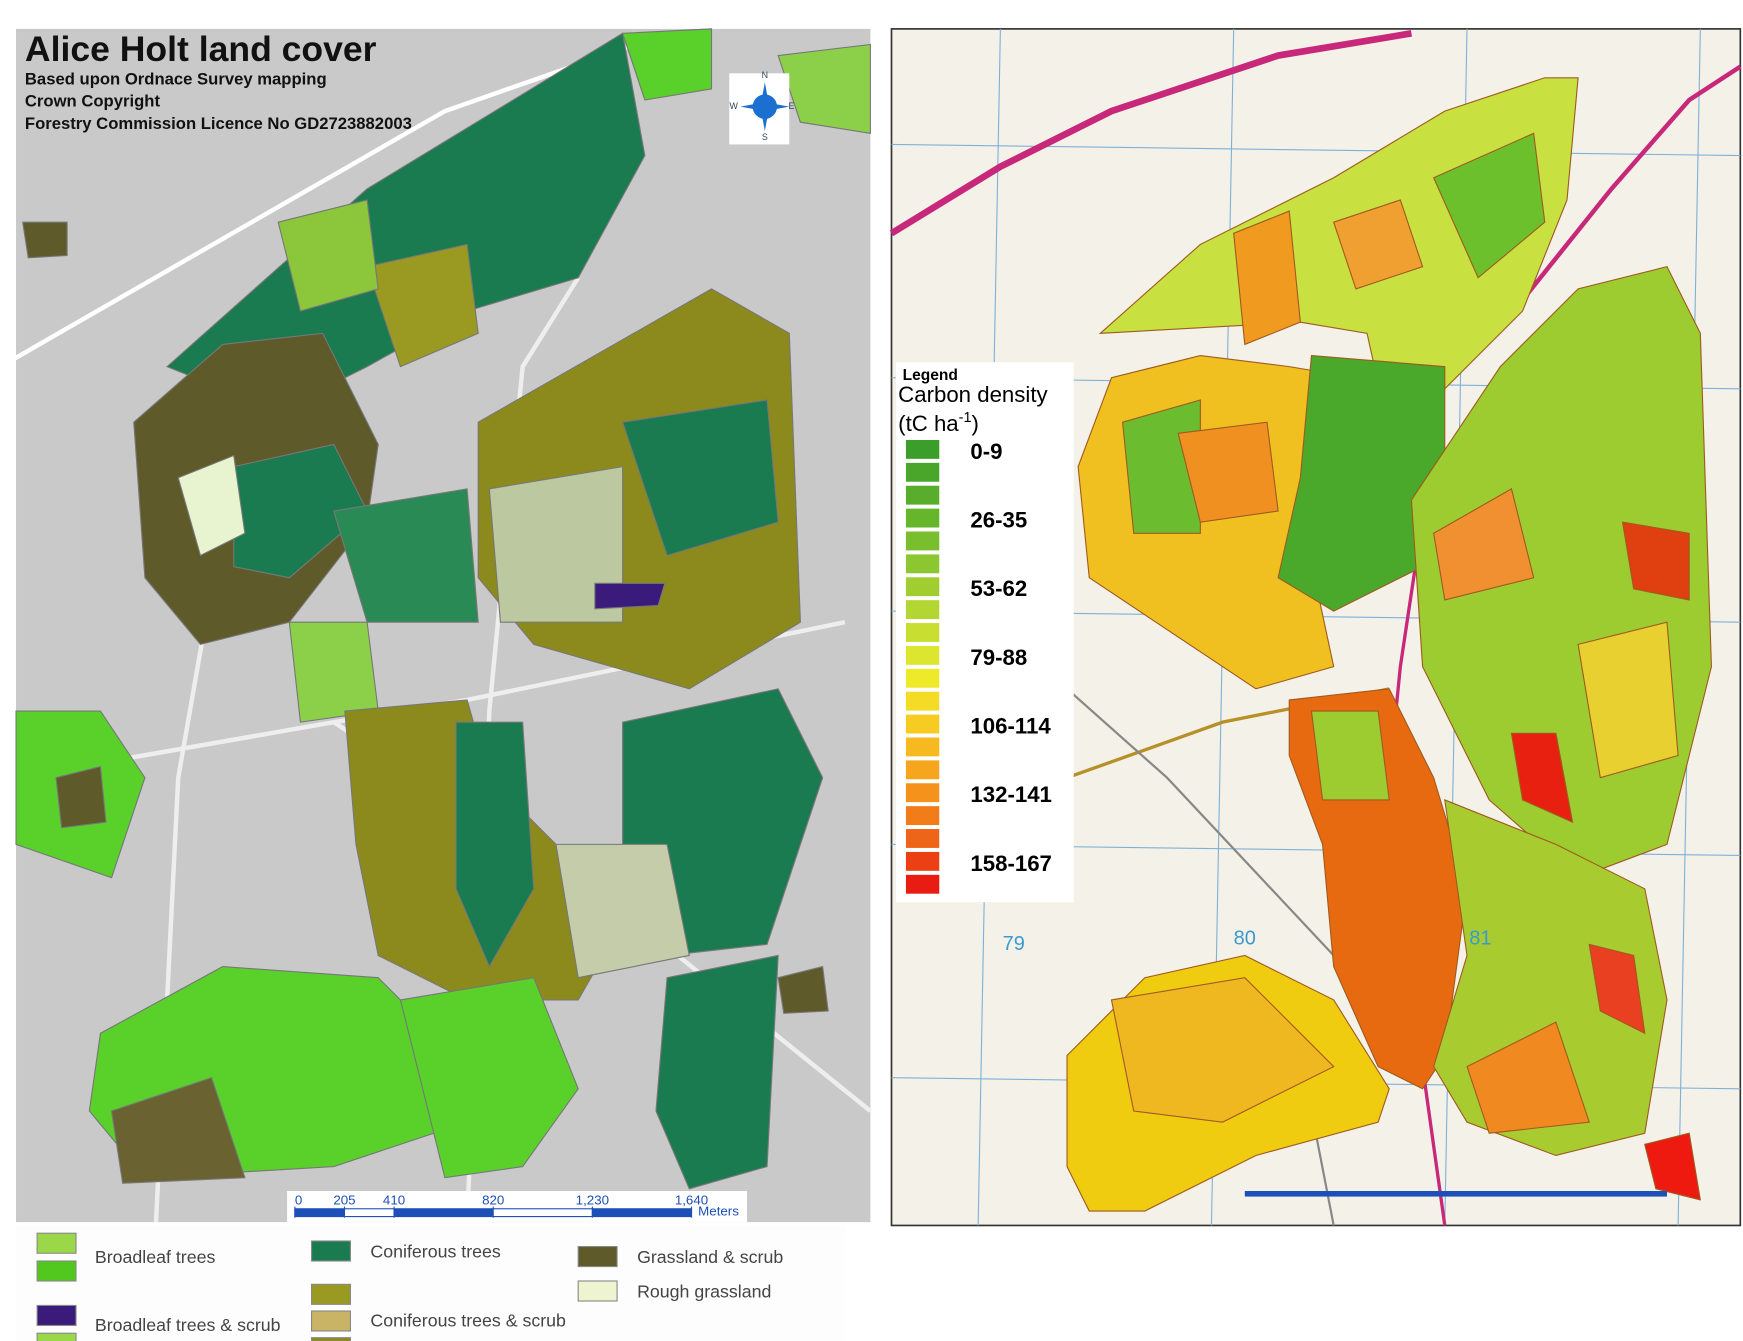 Image resolution: width=1743 pixels, height=1341 pixels. I want to click on legend-label: Rough grassland, so click(704, 1292).